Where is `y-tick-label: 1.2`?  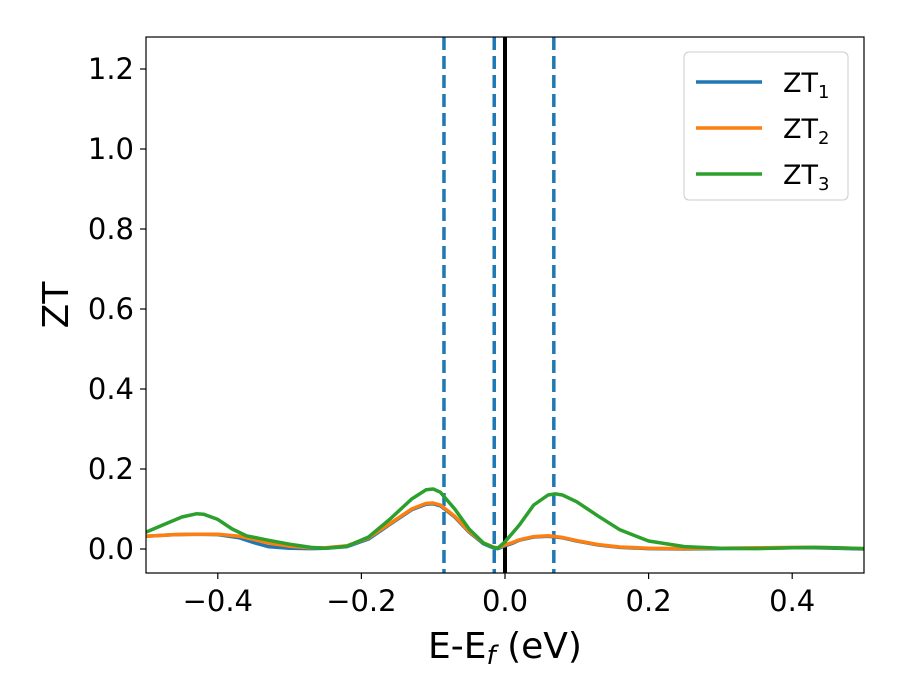 y-tick-label: 1.2 is located at coordinates (111, 69).